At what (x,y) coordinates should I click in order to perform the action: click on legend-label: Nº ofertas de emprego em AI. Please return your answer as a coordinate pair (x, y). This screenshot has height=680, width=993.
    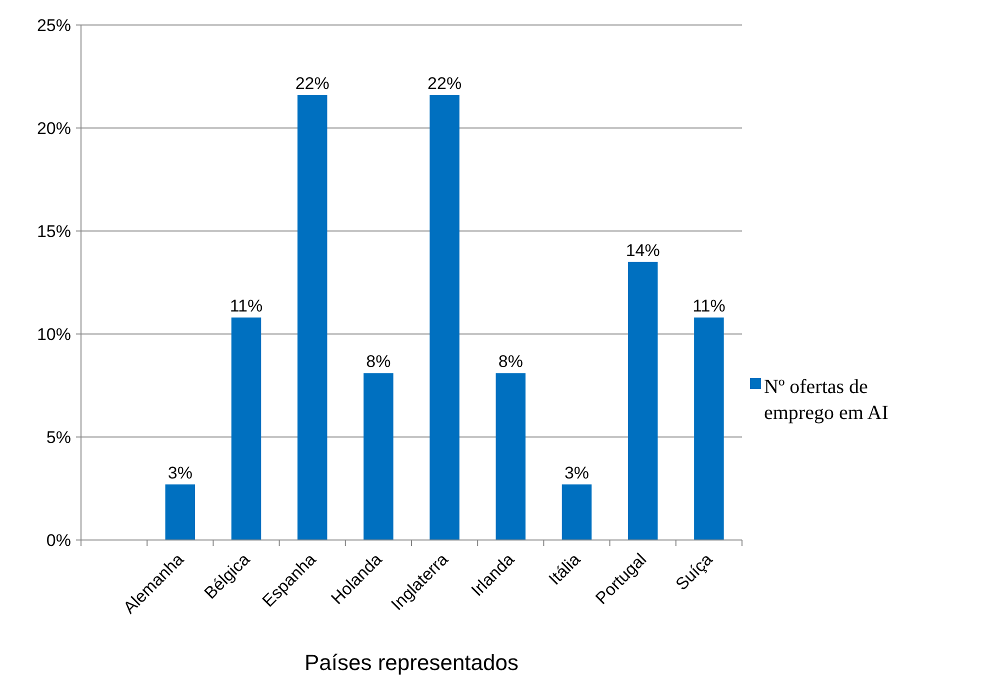
    Looking at the image, I should click on (826, 400).